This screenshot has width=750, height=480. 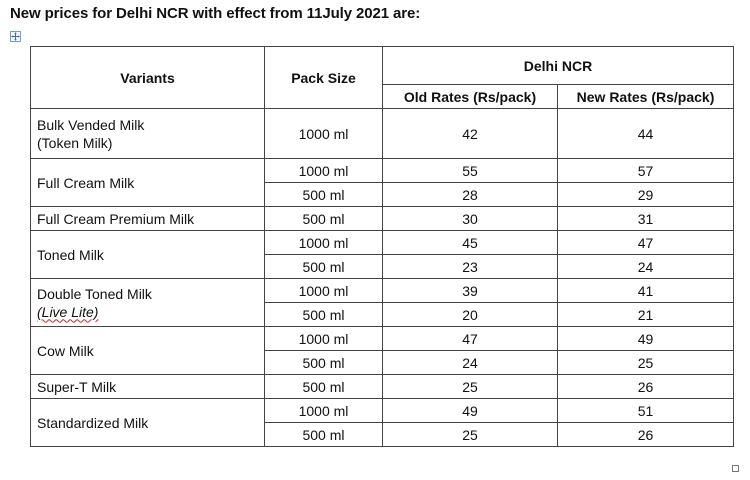 What do you see at coordinates (470, 338) in the screenshot?
I see `old-rate-cell: 47` at bounding box center [470, 338].